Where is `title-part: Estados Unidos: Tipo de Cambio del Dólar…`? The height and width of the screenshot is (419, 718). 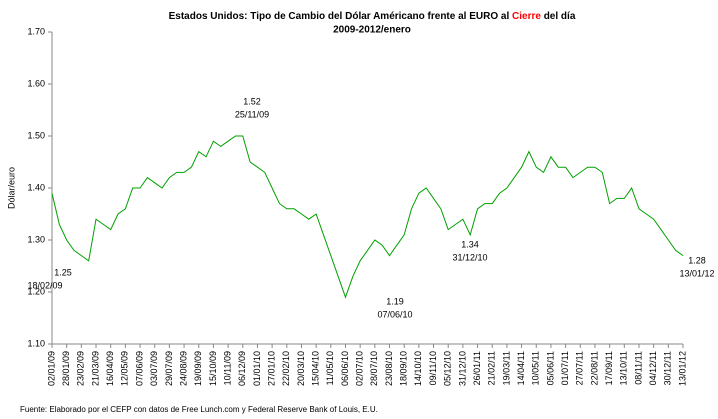 title-part: Estados Unidos: Tipo de Cambio del Dólar… is located at coordinates (340, 16).